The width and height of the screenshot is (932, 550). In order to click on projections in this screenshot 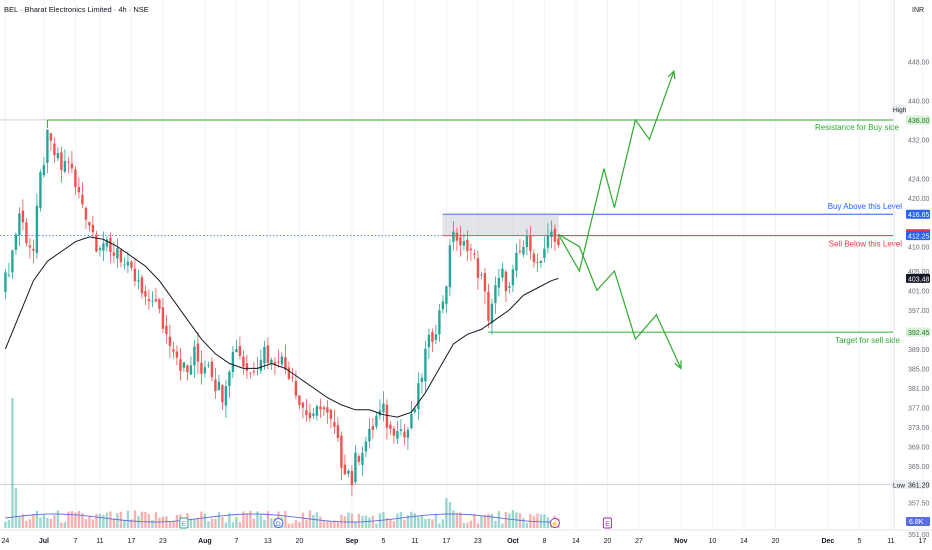, I will do `click(619, 219)`.